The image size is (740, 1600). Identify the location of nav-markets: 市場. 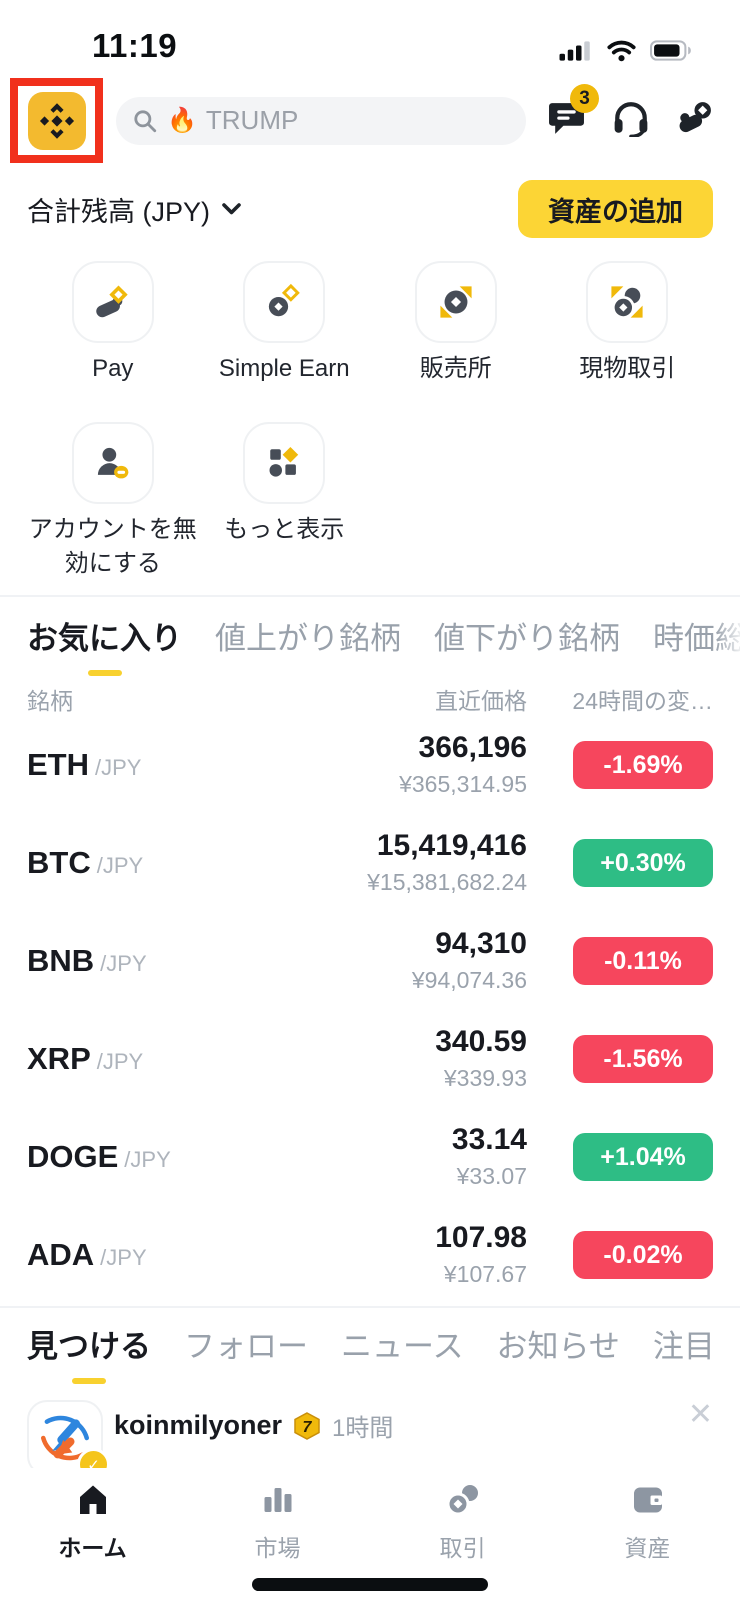
(277, 1534).